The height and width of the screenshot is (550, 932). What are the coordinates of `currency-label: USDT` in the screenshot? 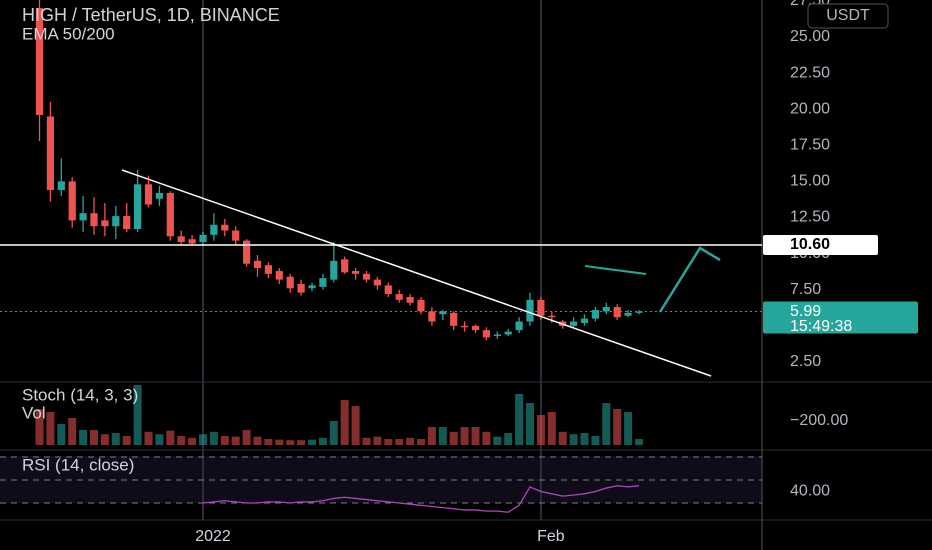 It's located at (848, 15).